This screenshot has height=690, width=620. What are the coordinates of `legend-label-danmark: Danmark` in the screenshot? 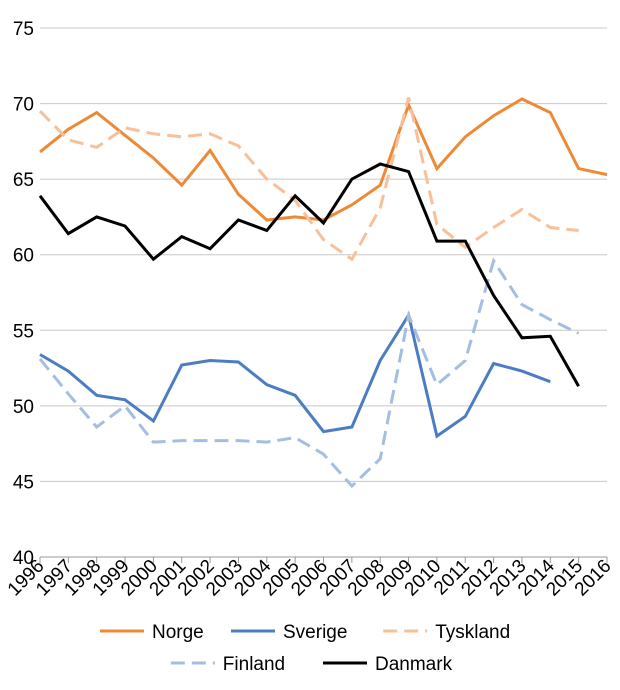 It's located at (414, 664).